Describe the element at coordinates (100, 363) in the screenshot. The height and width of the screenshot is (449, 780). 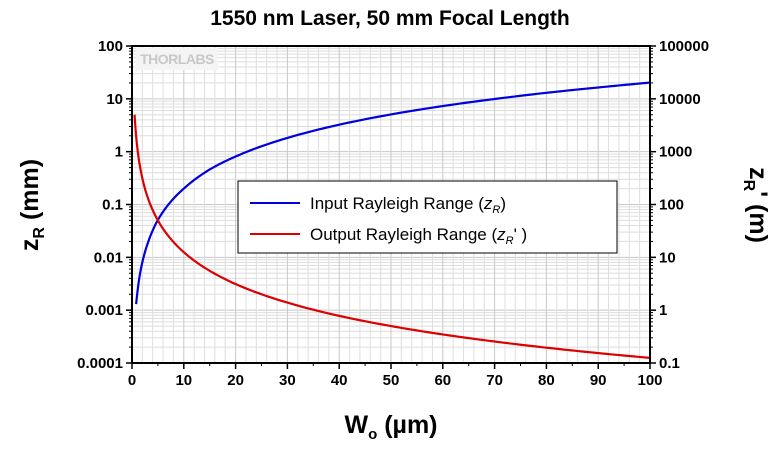
I see `left-tick-label: 0.0001` at that location.